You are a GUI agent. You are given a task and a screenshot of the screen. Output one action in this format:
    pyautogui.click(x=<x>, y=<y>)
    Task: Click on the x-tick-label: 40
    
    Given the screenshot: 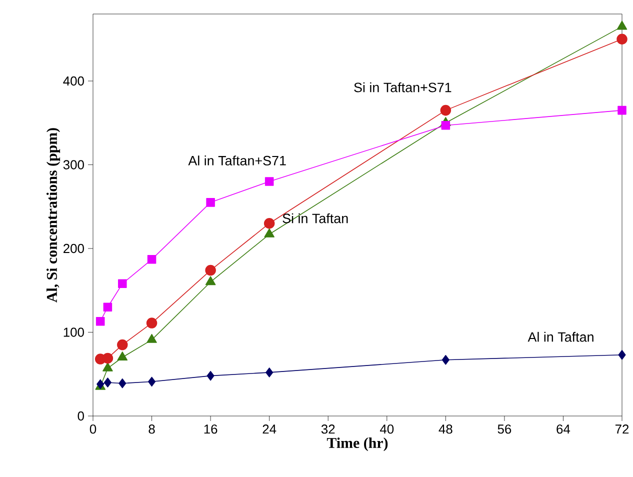 What is the action you would take?
    pyautogui.click(x=387, y=429)
    